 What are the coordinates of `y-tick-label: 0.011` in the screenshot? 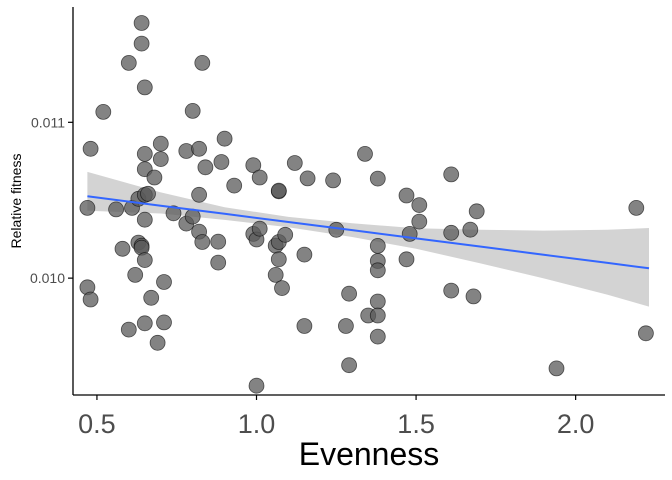 It's located at (48, 122).